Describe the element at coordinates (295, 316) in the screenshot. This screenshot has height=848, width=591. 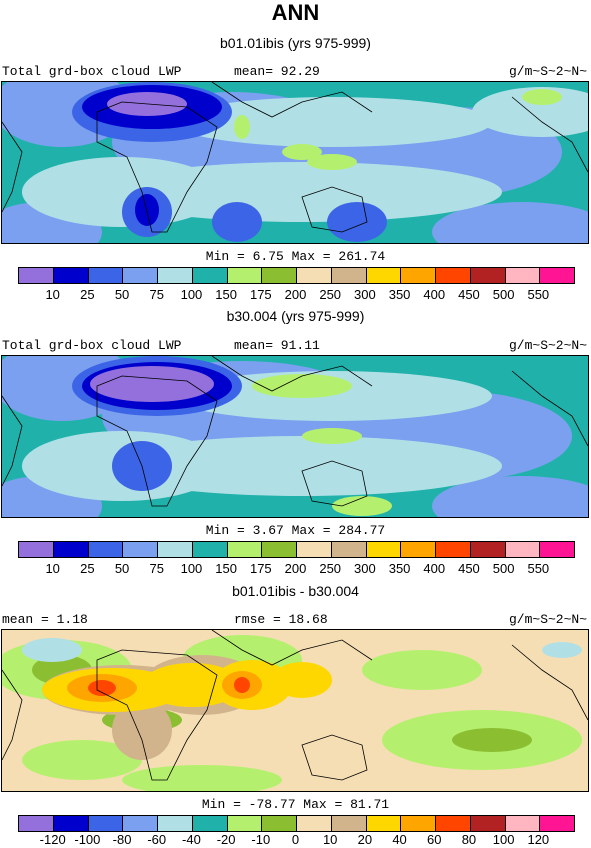
I see `panel2-subtitle: b30.004 (yrs 975-999)` at that location.